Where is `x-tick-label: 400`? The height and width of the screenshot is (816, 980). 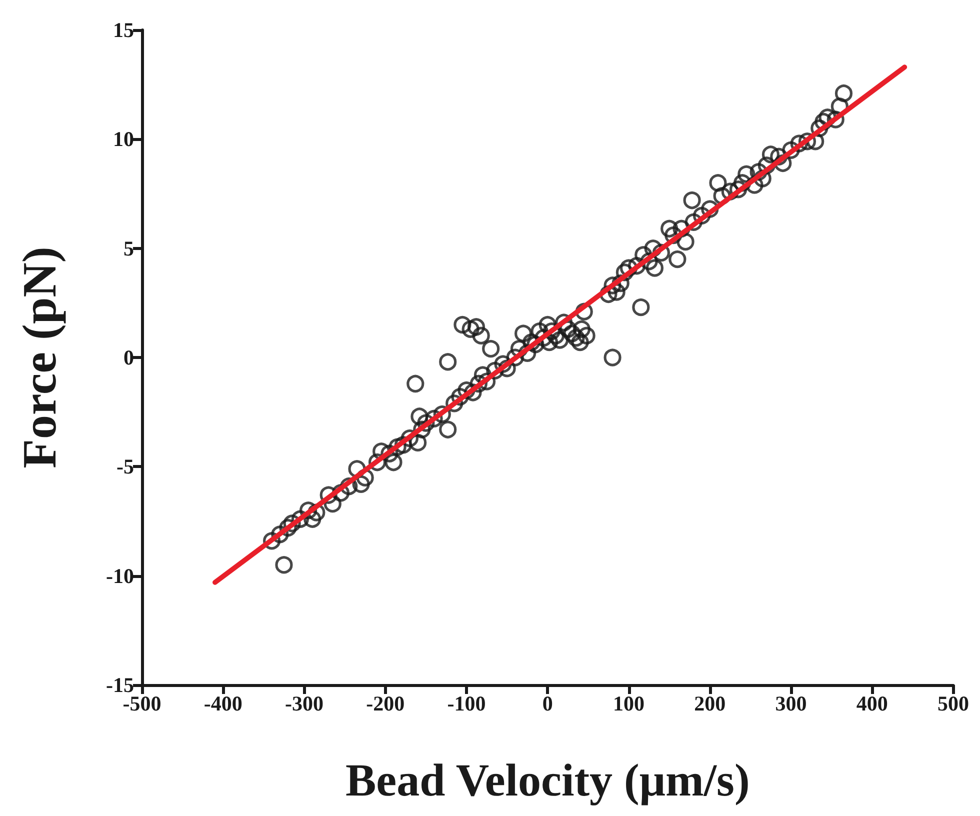 x-tick-label: 400 is located at coordinates (872, 704).